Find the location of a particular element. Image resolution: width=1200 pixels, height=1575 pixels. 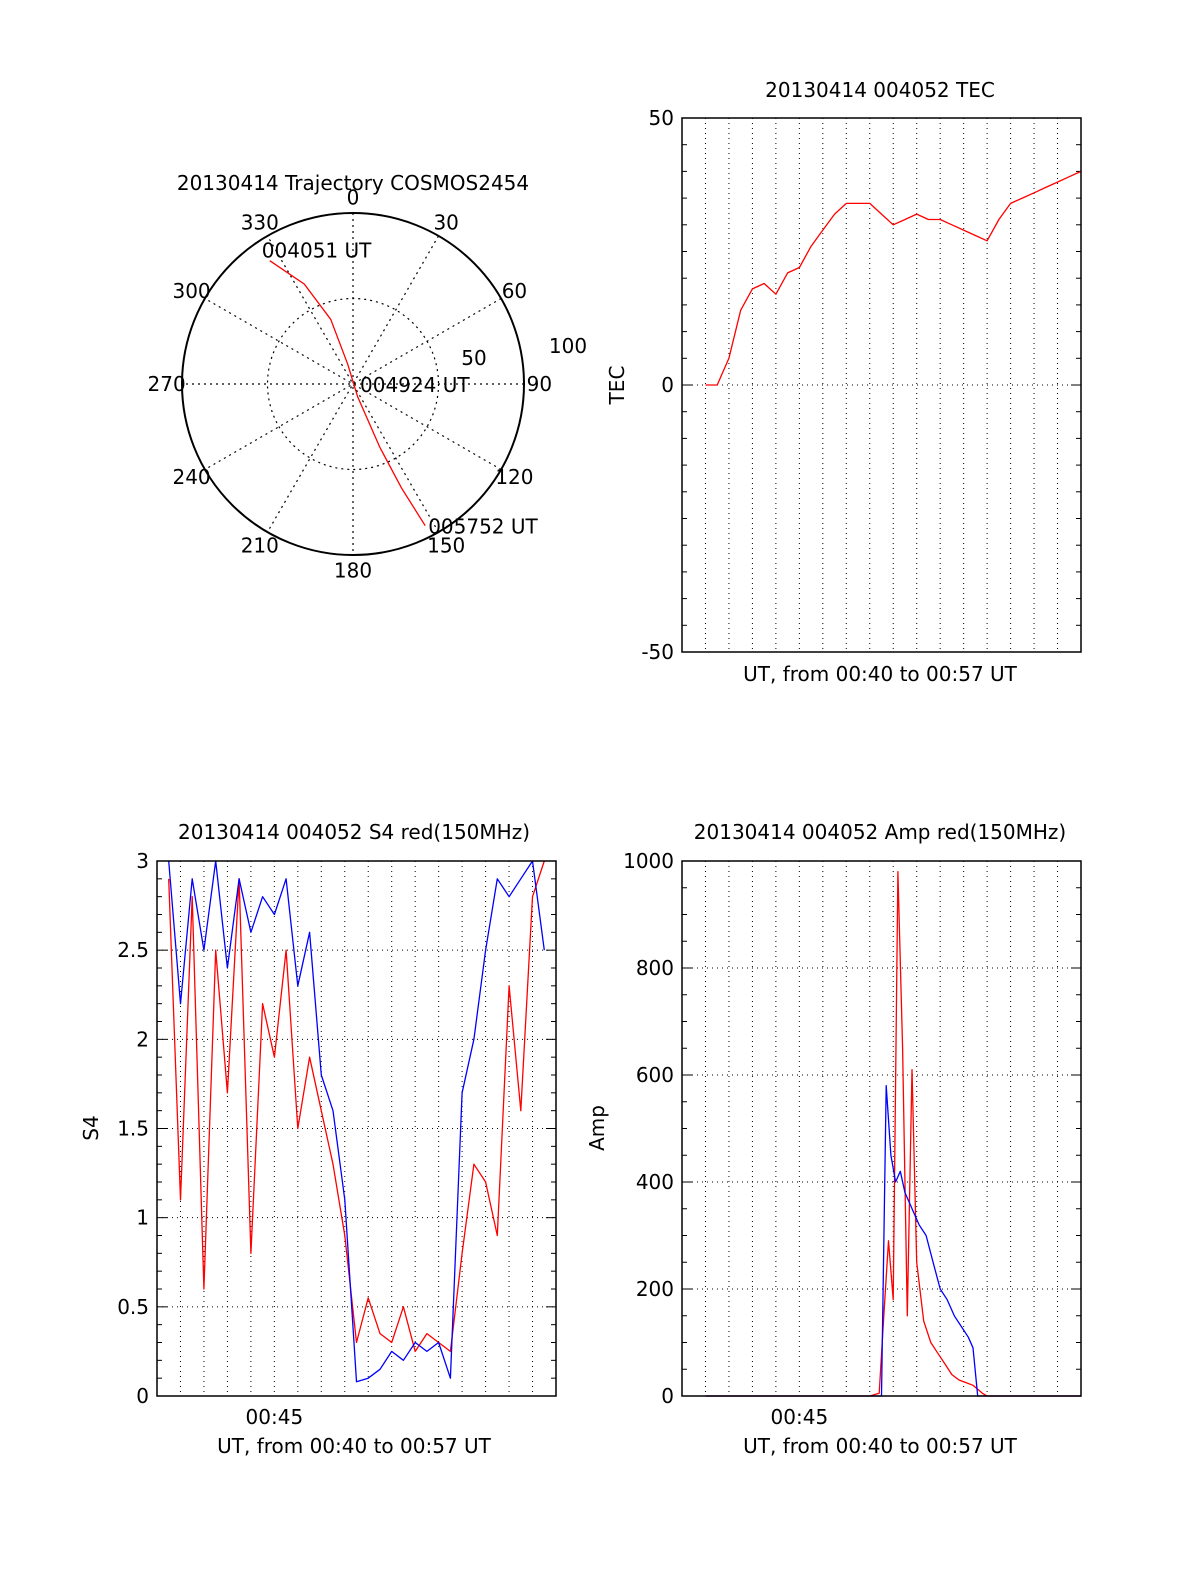

y-tick-label: 400 is located at coordinates (655, 1182).